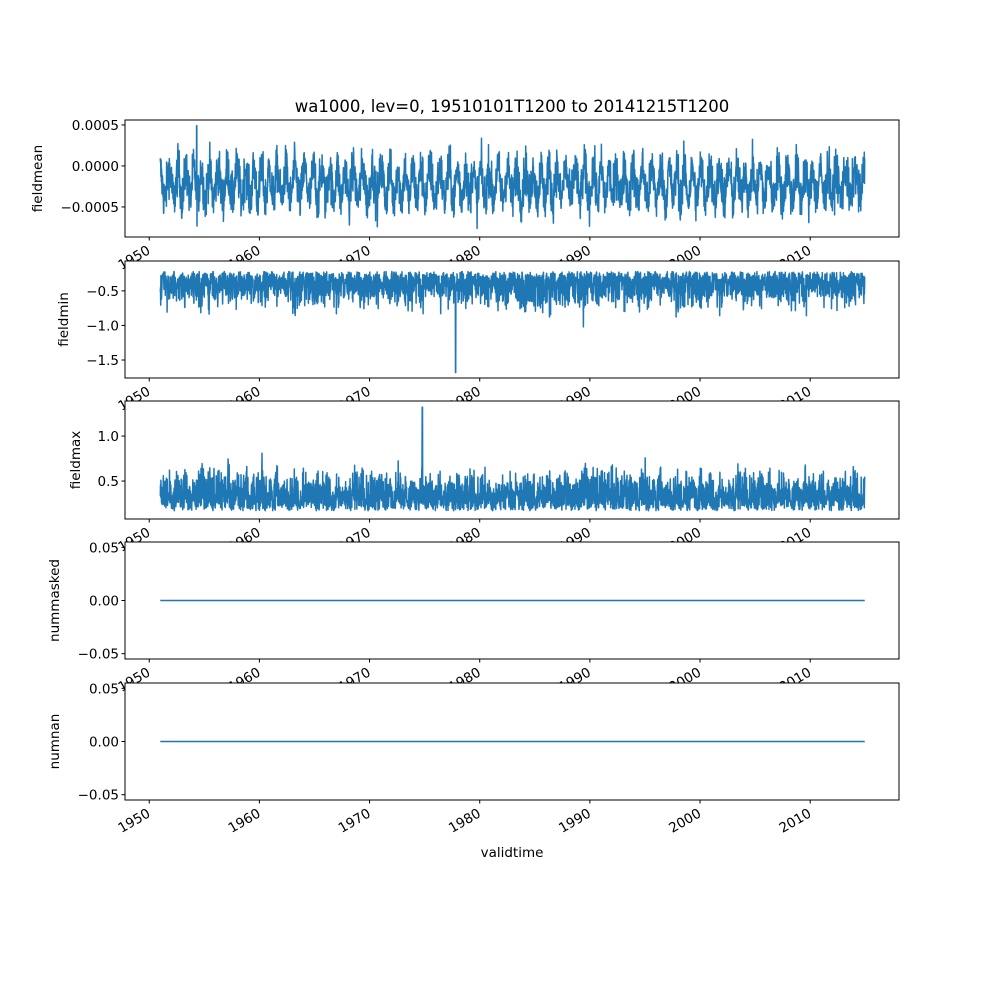  Describe the element at coordinates (108, 437) in the screenshot. I see `y-tick-label: 1.0` at that location.